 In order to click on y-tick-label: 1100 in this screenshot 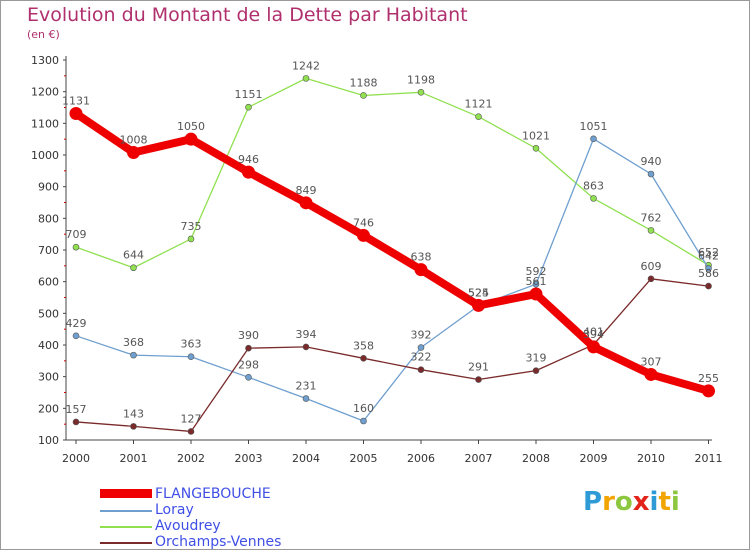, I will do `click(45, 123)`.